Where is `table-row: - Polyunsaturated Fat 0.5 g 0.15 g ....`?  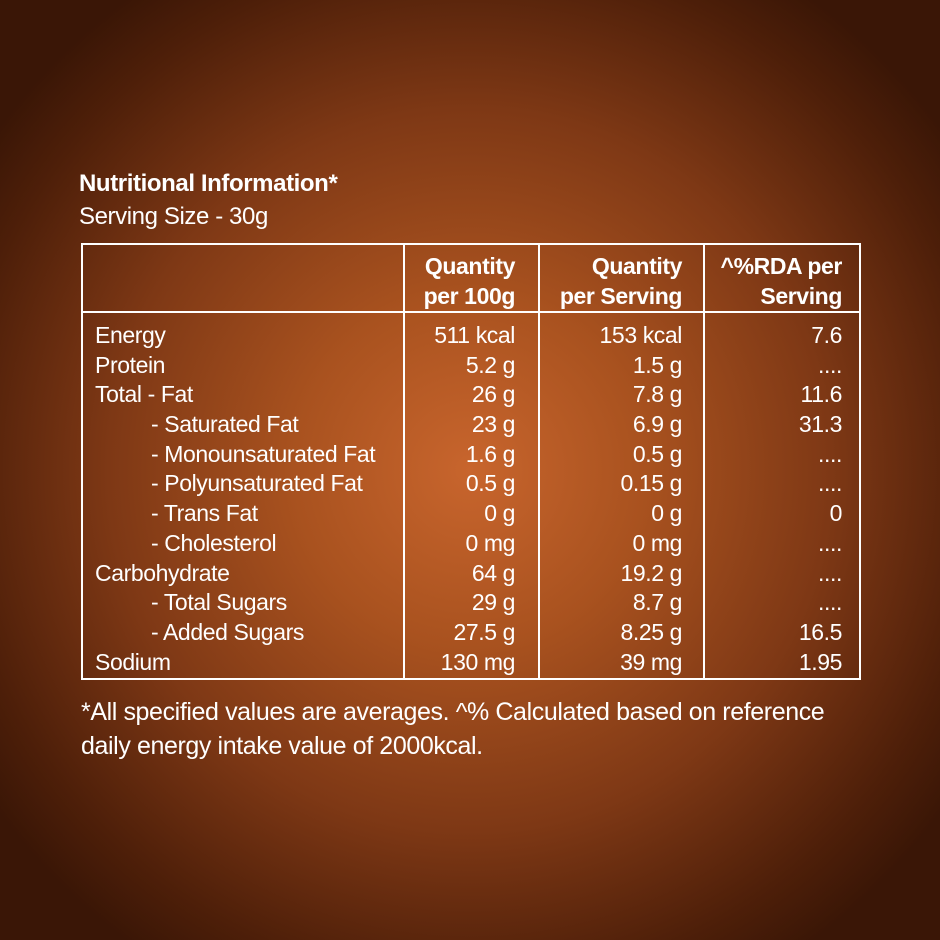
table-row: - Polyunsaturated Fat 0.5 g 0.15 g .... is located at coordinates (471, 484).